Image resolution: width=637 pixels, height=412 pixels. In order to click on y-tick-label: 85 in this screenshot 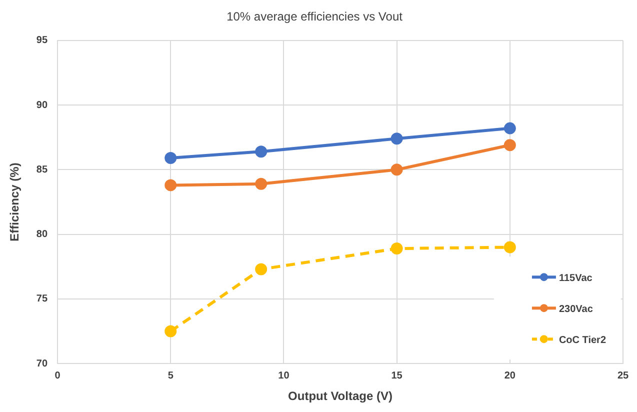, I will do `click(42, 170)`.